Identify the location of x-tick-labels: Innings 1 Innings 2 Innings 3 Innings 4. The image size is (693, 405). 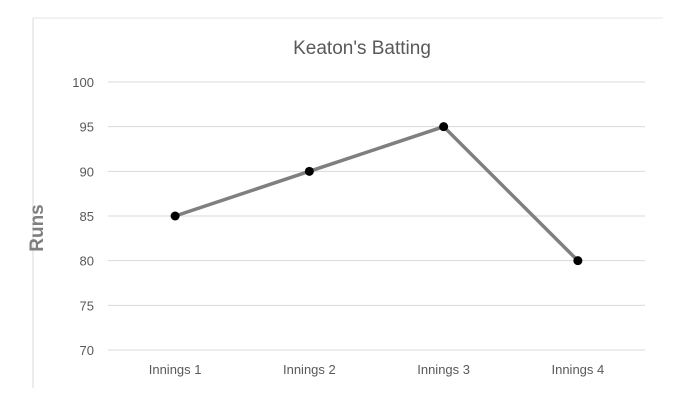
(377, 369).